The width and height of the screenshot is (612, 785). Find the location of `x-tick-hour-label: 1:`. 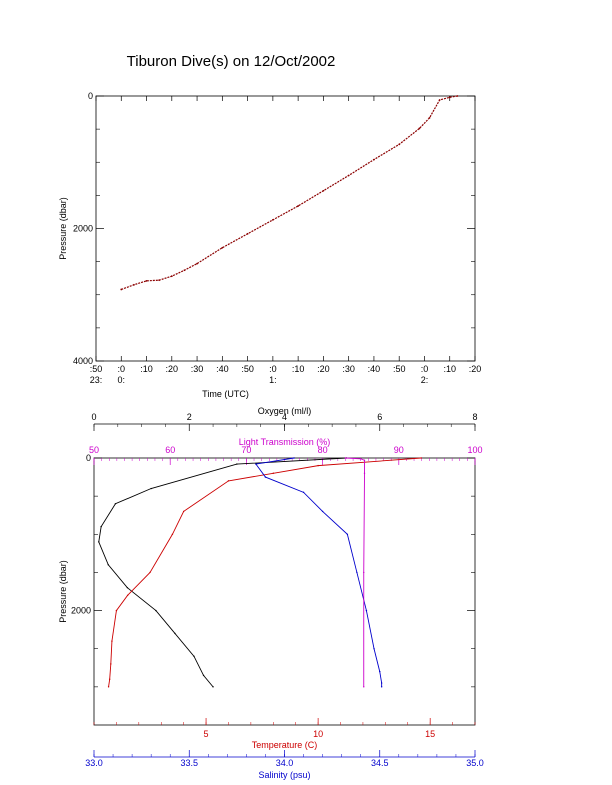

x-tick-hour-label: 1: is located at coordinates (273, 380).